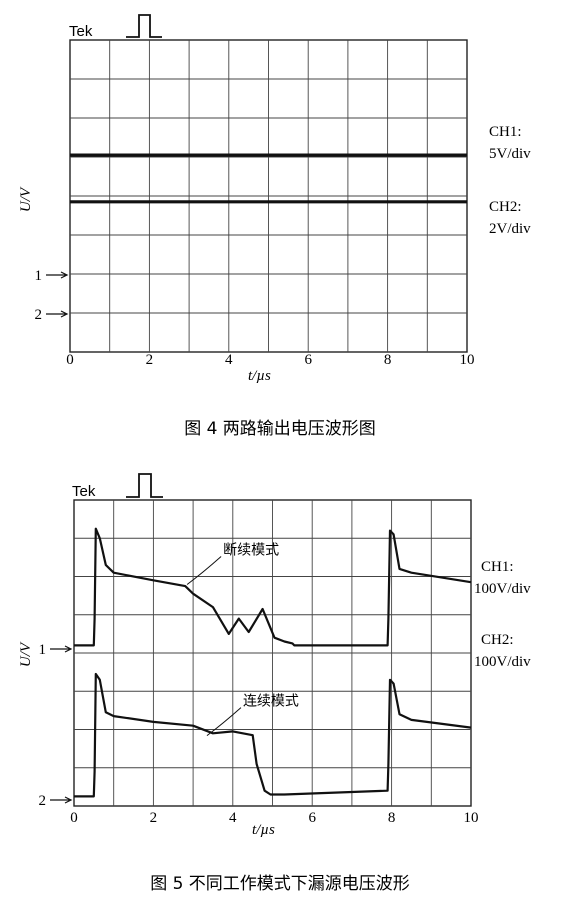 The height and width of the screenshot is (901, 561). I want to click on ch2-label-line2: 2V/div, so click(510, 229).